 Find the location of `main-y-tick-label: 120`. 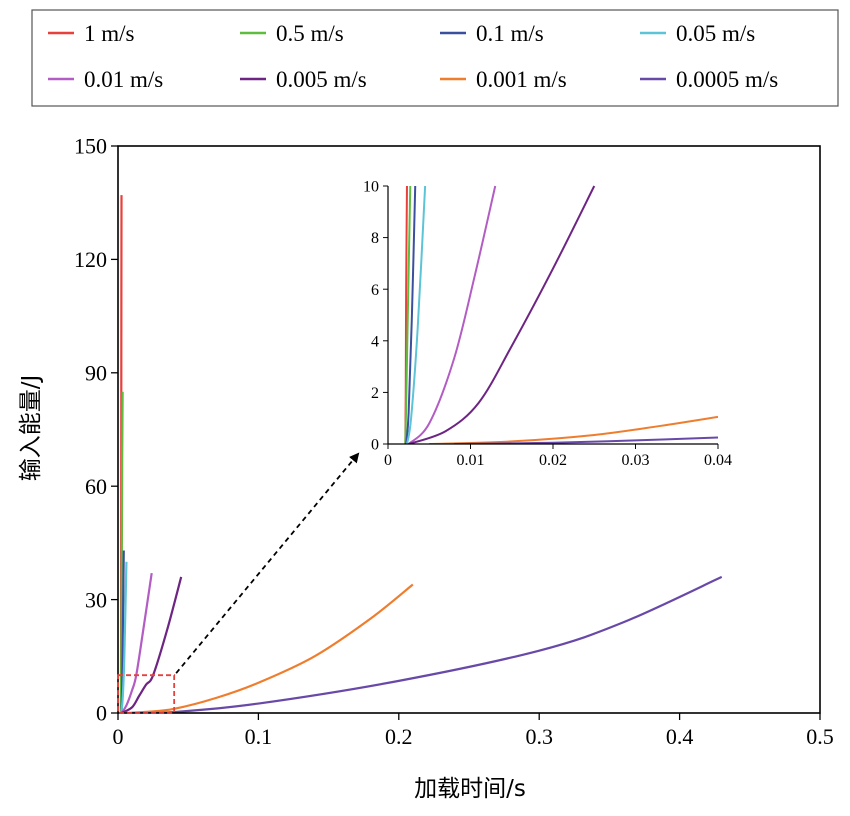

main-y-tick-label: 120 is located at coordinates (90, 259).